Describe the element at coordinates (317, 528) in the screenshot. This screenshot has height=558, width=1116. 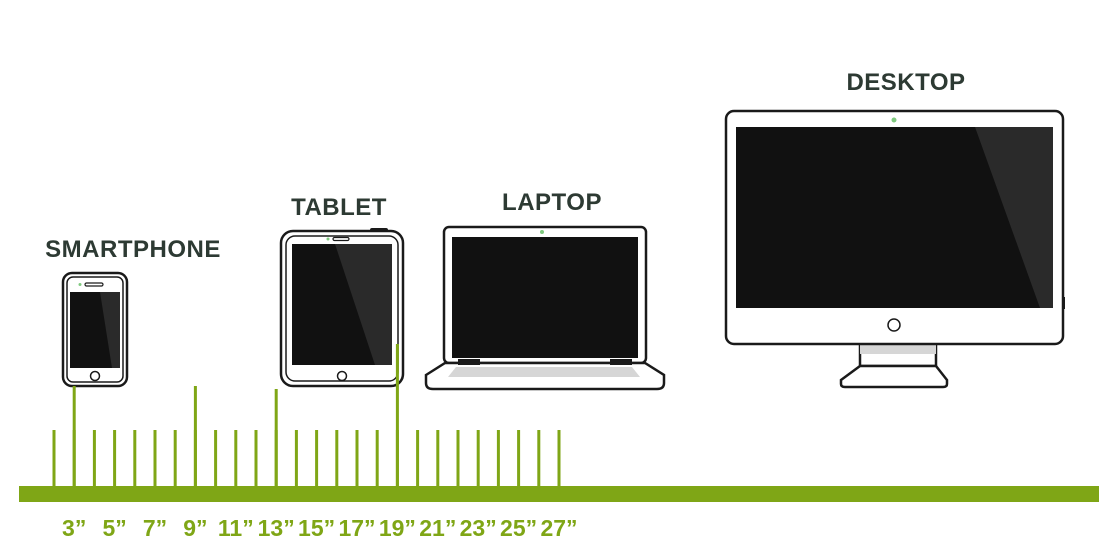
I see `tick-label: 15”` at that location.